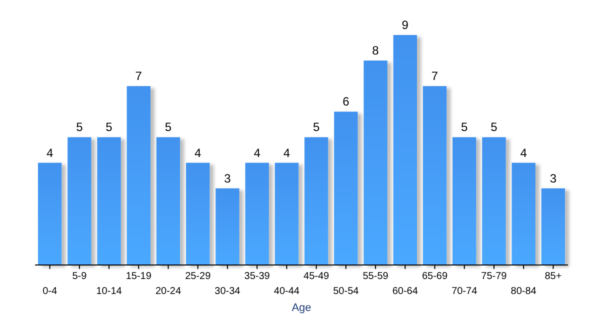 The image size is (600, 325). I want to click on x-tick-label: 85+, so click(553, 276).